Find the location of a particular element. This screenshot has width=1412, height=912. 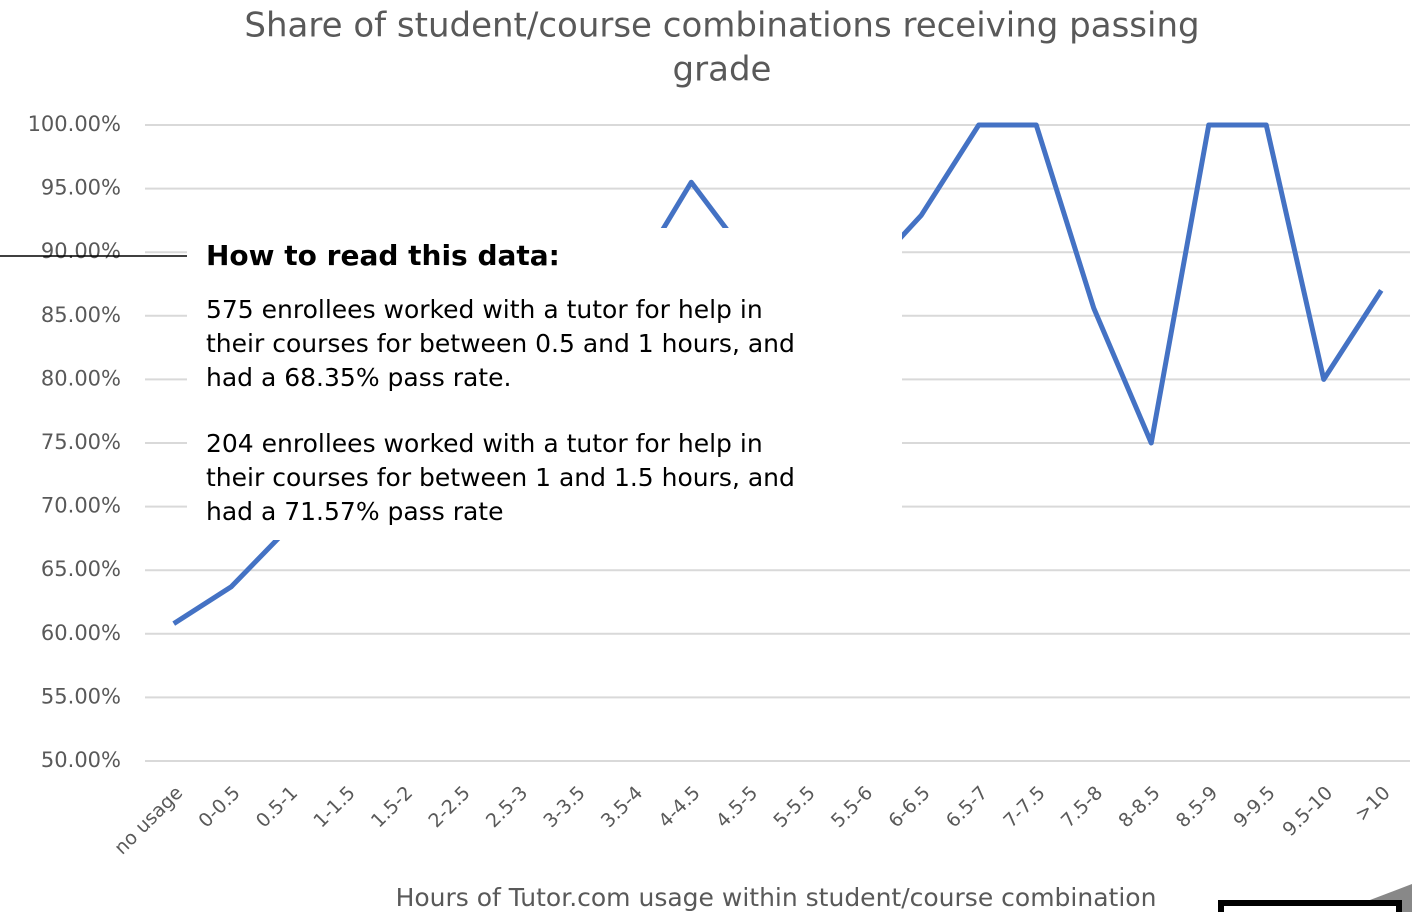

y-tick-label: 65.00% is located at coordinates (81, 569).